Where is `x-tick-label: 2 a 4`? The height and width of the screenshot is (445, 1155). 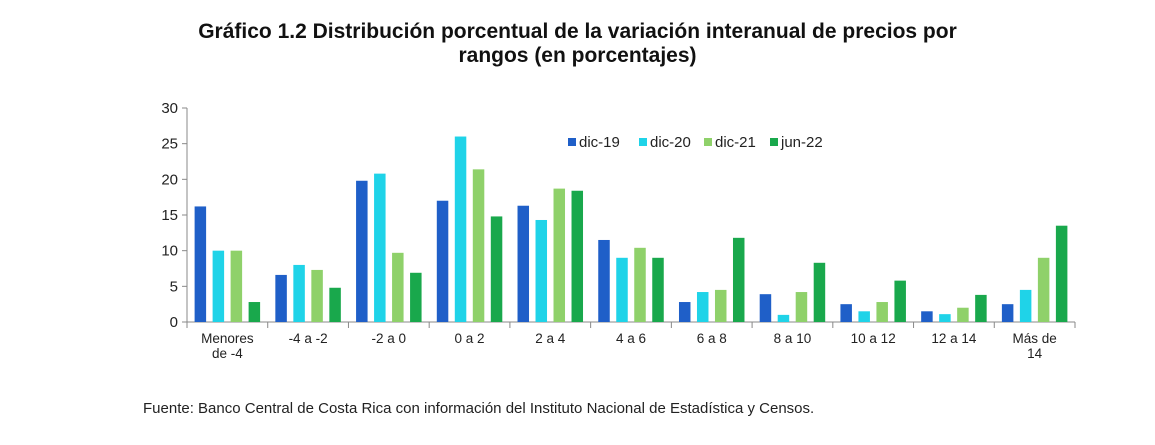 x-tick-label: 2 a 4 is located at coordinates (550, 338).